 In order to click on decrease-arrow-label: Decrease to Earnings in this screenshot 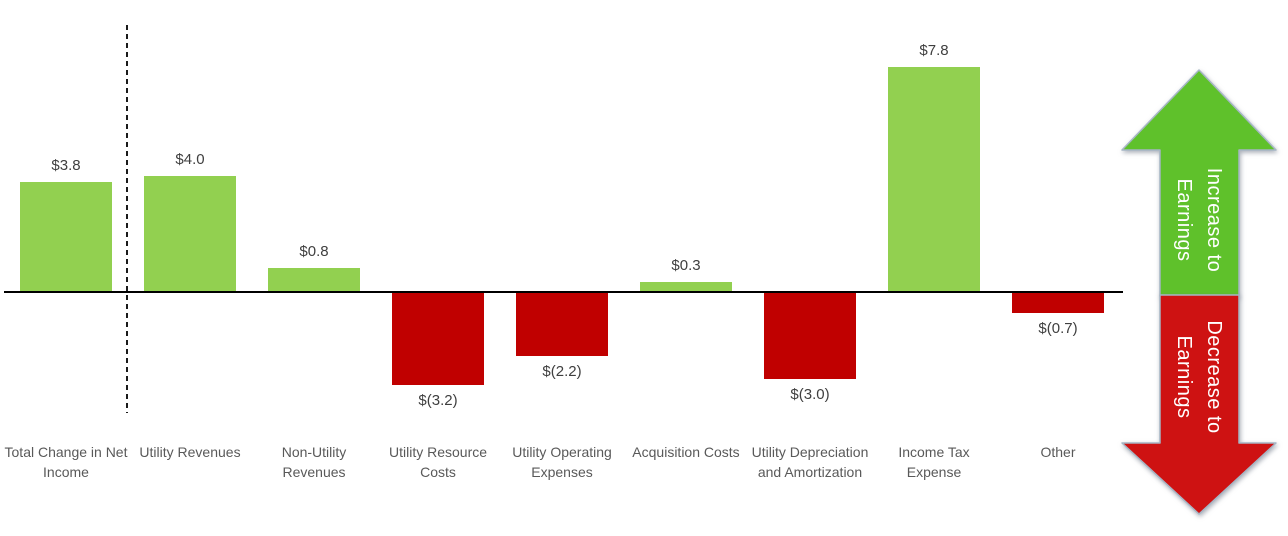, I will do `click(1199, 377)`.